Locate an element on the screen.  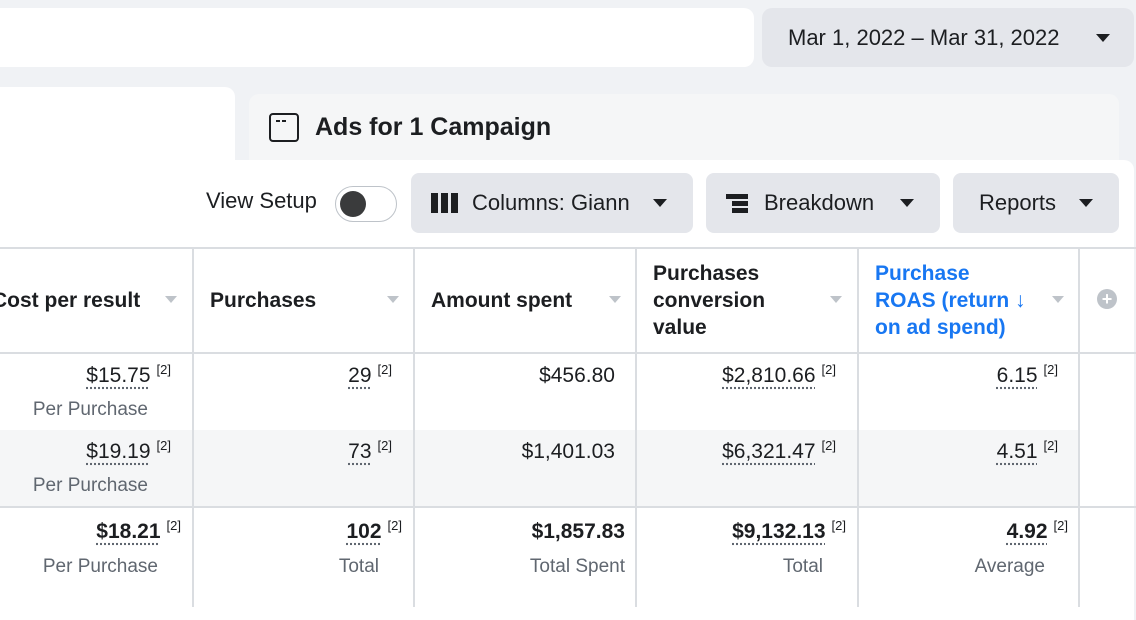
view-setup-toggle is located at coordinates (366, 204).